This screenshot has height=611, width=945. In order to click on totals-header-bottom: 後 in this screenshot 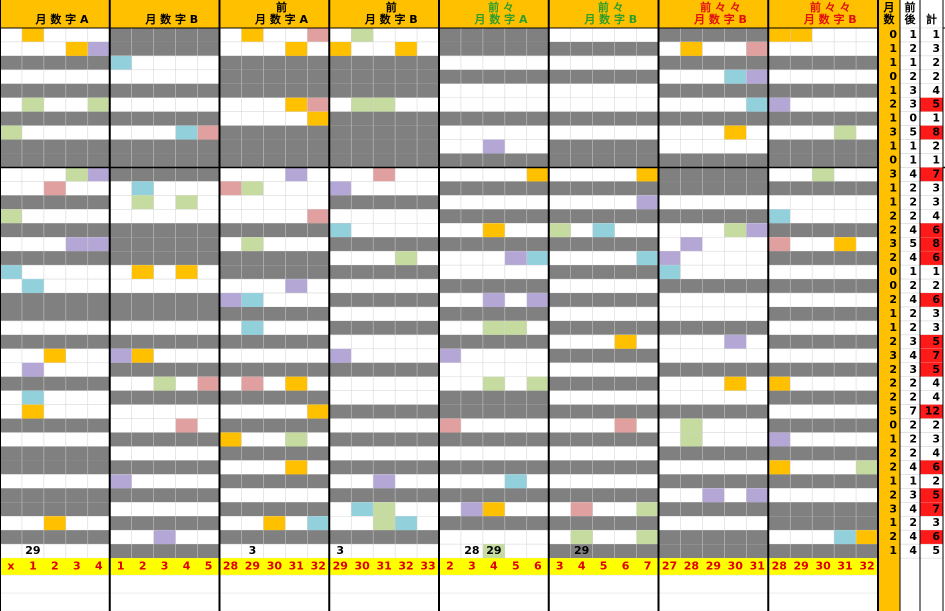, I will do `click(911, 19)`.